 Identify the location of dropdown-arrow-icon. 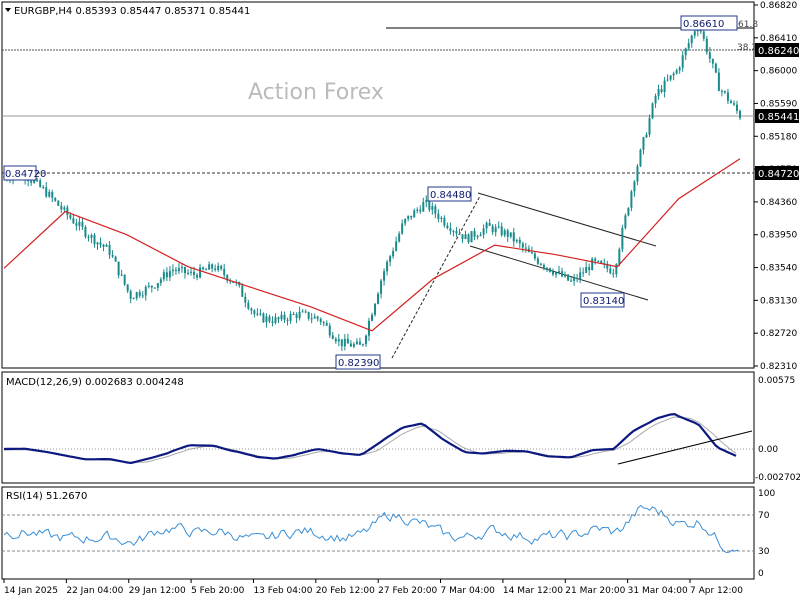
(8, 10).